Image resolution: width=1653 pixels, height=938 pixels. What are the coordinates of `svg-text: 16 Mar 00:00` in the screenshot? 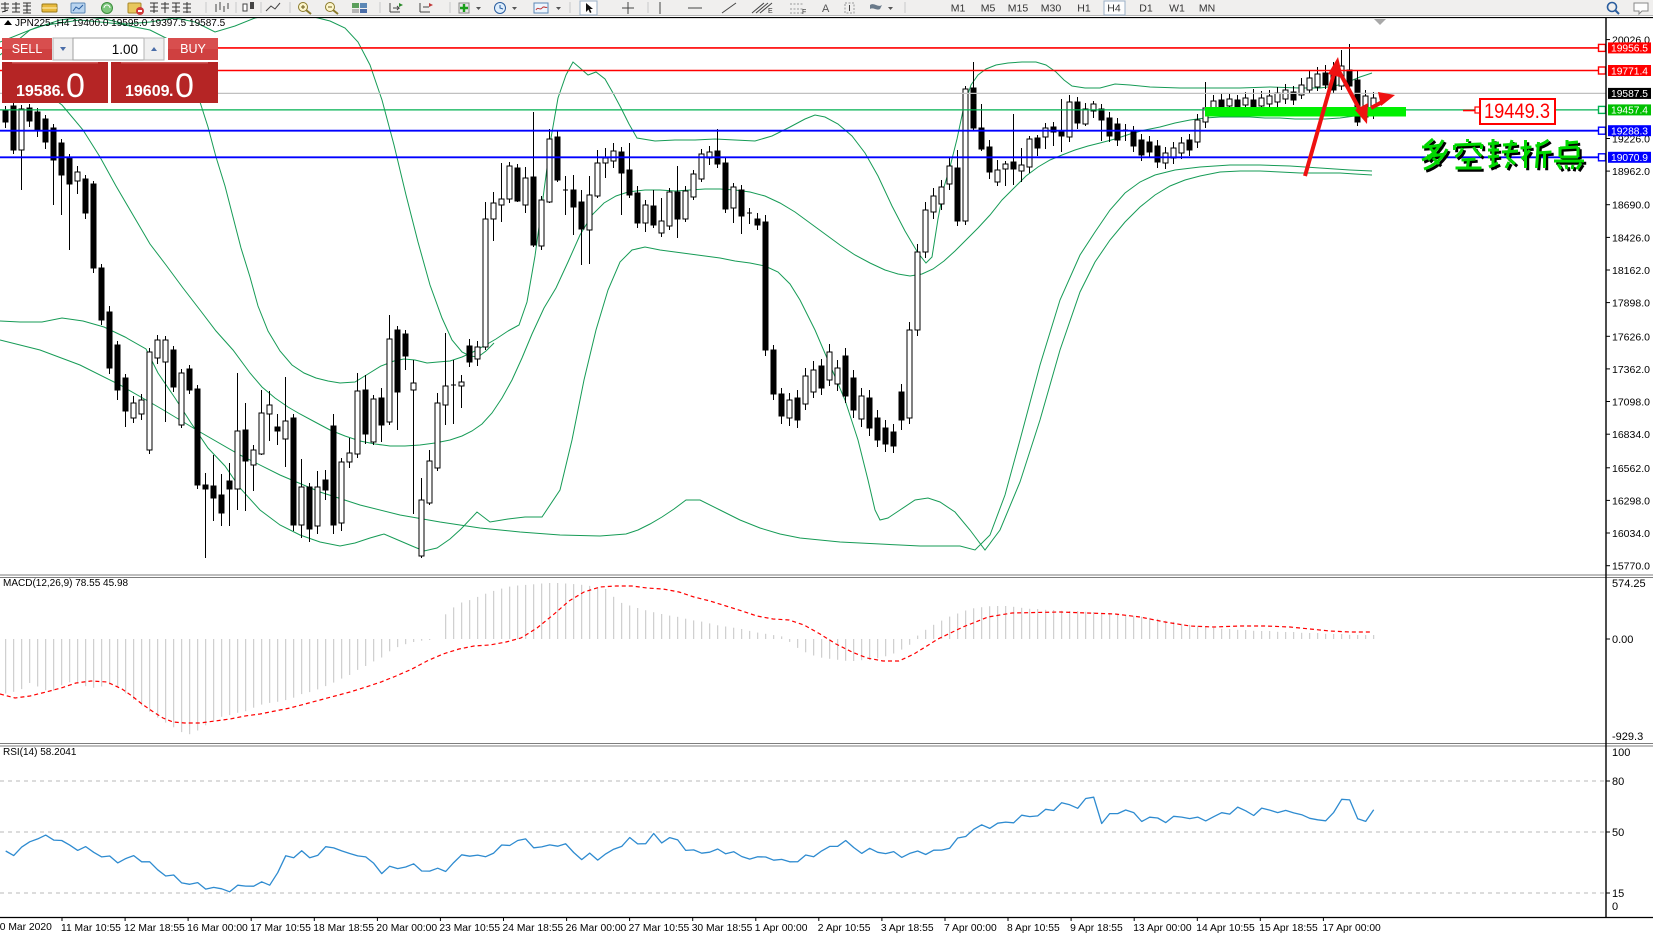 It's located at (217, 928).